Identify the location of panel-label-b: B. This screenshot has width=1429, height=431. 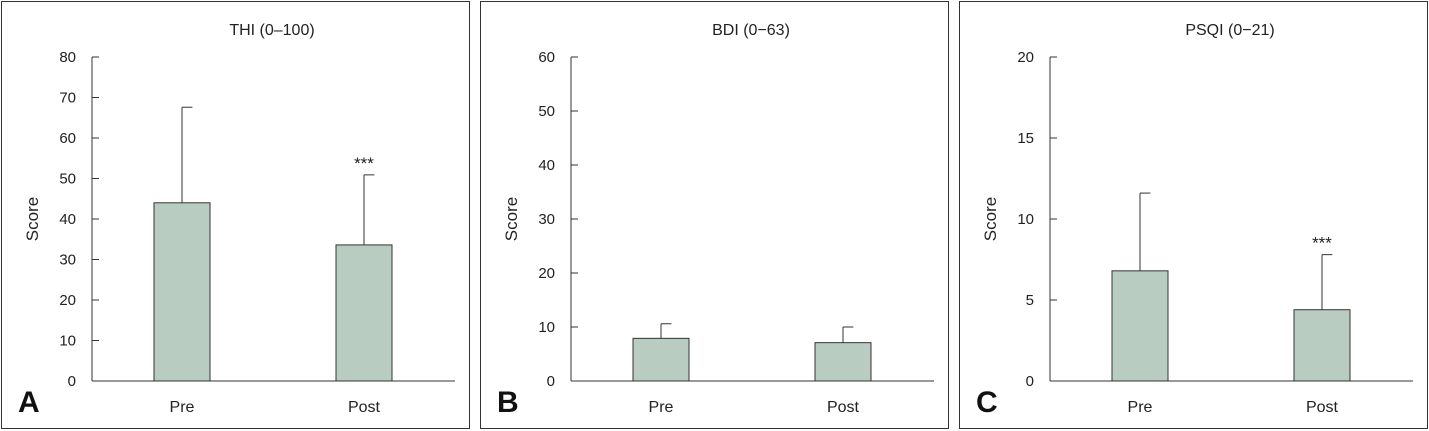
(508, 402).